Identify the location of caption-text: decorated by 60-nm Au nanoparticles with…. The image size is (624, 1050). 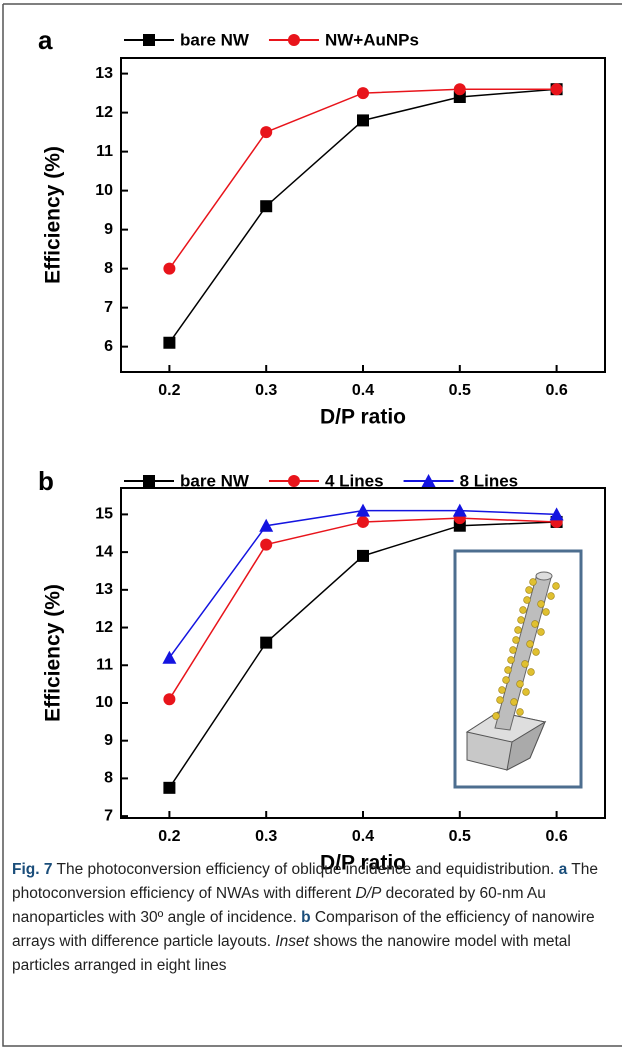
(279, 905).